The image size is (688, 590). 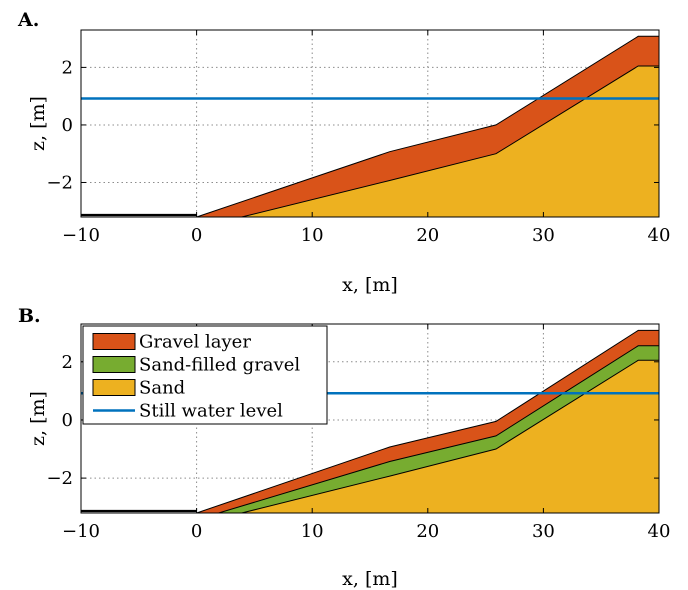 I want to click on legend-label-sand: Sand, so click(x=162, y=388).